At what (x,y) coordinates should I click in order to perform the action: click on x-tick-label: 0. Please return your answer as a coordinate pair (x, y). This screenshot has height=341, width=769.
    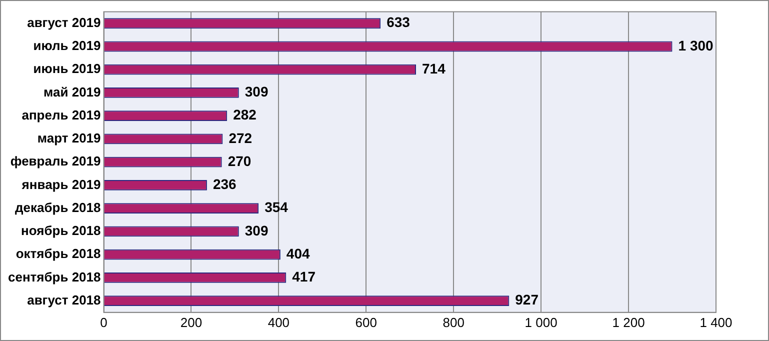
    Looking at the image, I should click on (104, 322).